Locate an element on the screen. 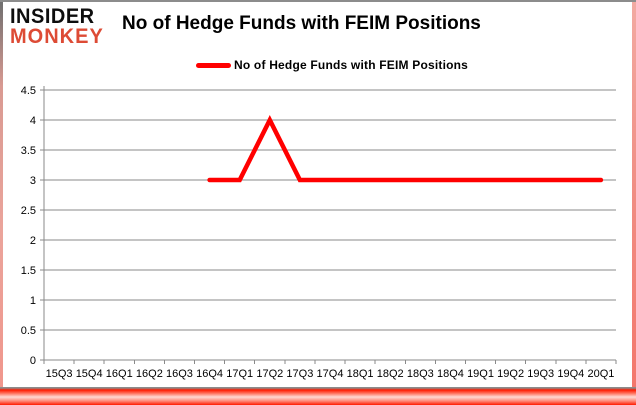 The image size is (636, 405). y-tick-label: 0.5 is located at coordinates (28, 331).